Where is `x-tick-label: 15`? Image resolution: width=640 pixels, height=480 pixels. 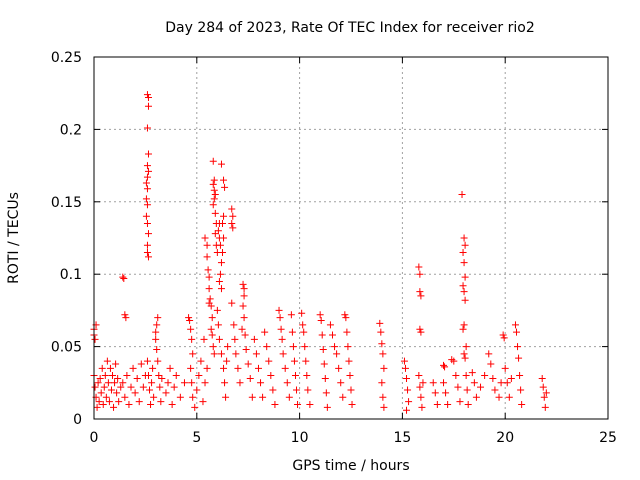 x-tick-label: 15 is located at coordinates (402, 438).